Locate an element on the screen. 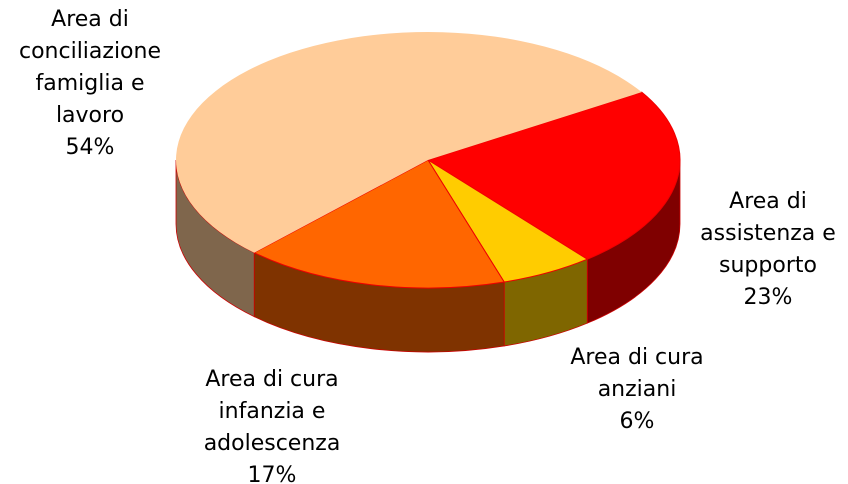  value-label: 6% is located at coordinates (637, 421).